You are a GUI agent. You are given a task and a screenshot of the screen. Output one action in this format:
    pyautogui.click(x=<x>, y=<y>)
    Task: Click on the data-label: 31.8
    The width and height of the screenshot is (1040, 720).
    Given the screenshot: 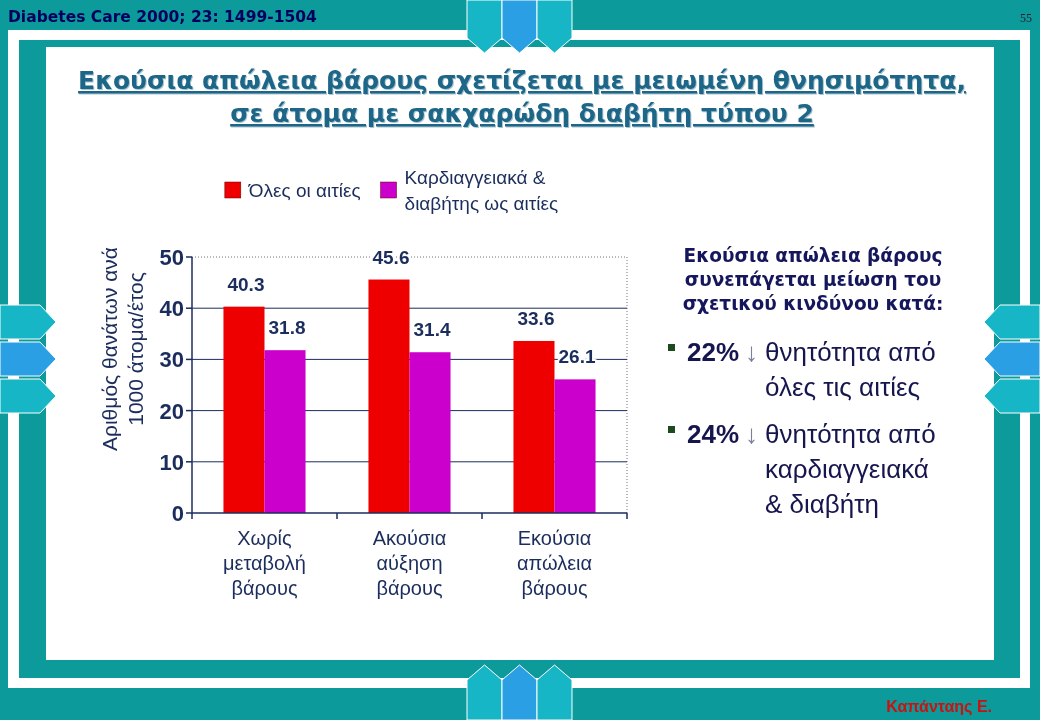 What is the action you would take?
    pyautogui.click(x=287, y=328)
    